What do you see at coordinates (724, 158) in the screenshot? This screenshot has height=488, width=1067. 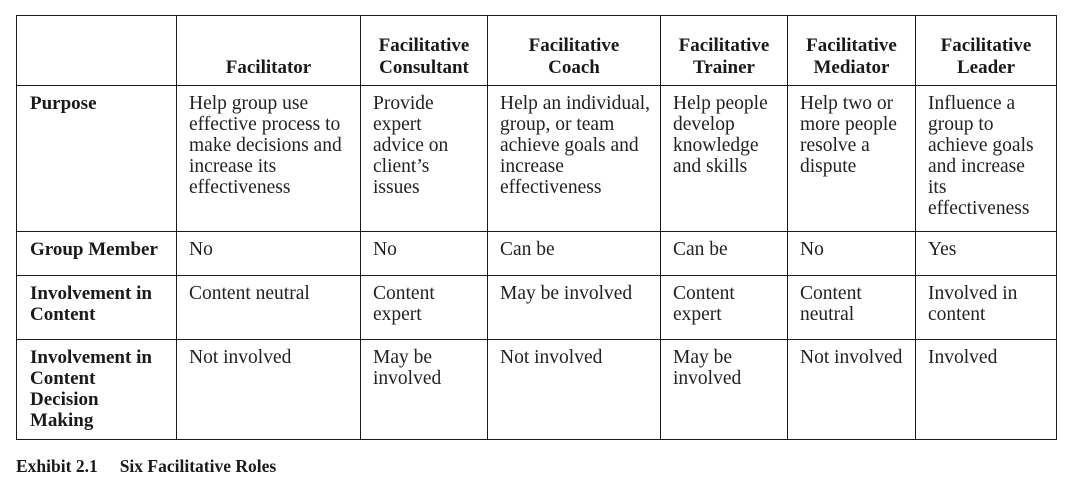 I see `table-cell: Help people develop knowledge and skills` at bounding box center [724, 158].